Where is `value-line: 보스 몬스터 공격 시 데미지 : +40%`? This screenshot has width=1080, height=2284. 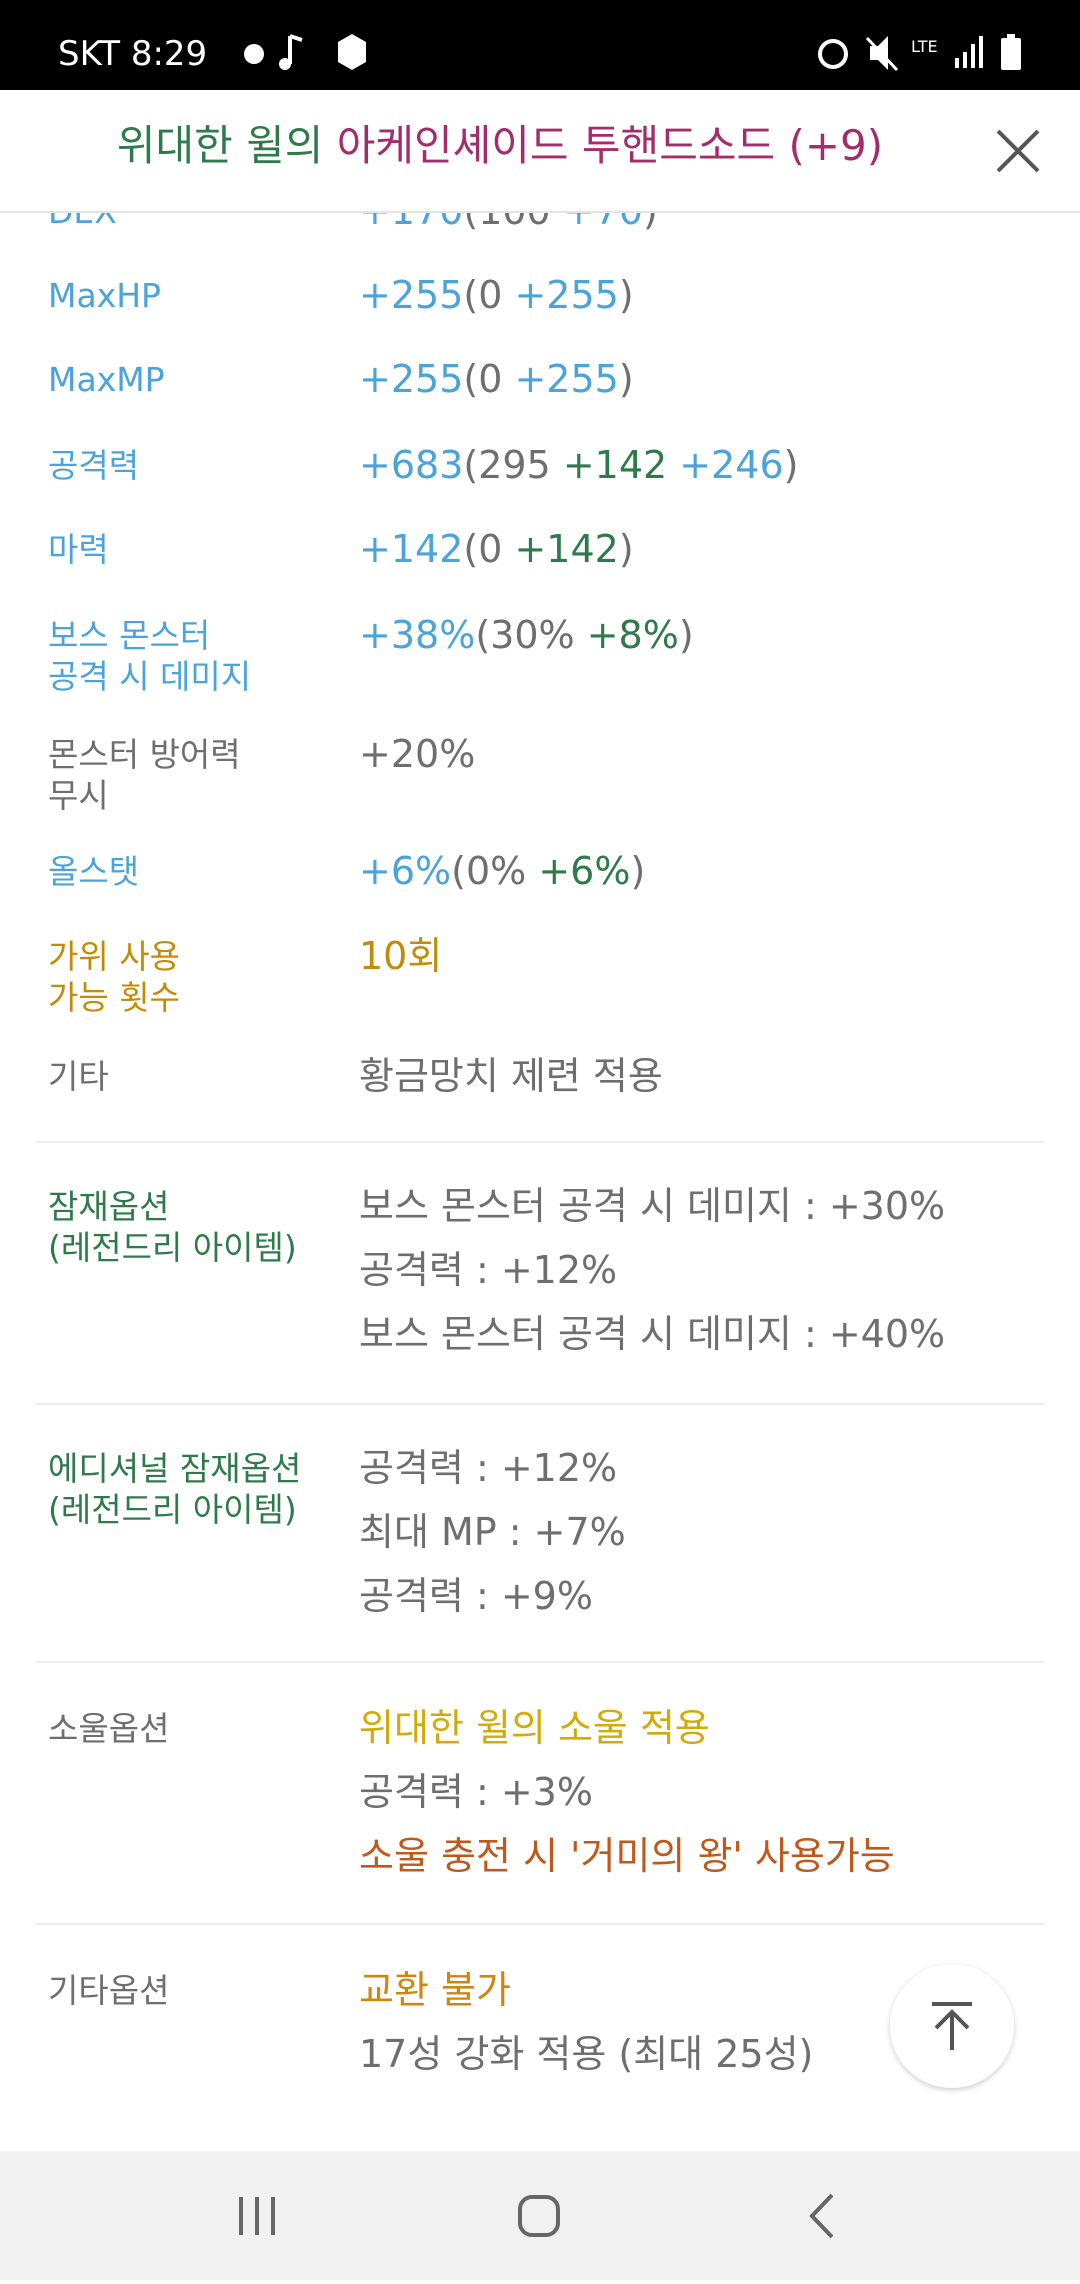 value-line: 보스 몬스터 공격 시 데미지 : +40% is located at coordinates (652, 1334).